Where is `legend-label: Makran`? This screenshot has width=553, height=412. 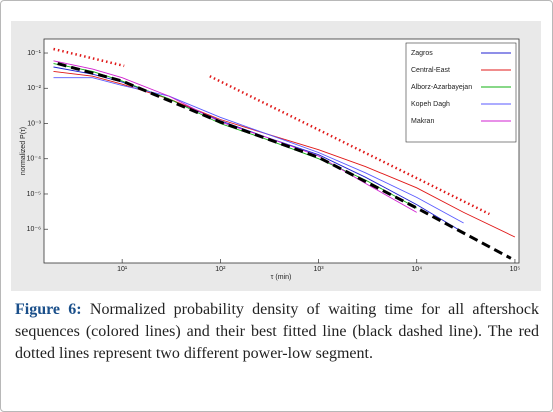
legend-label: Makran is located at coordinates (422, 121).